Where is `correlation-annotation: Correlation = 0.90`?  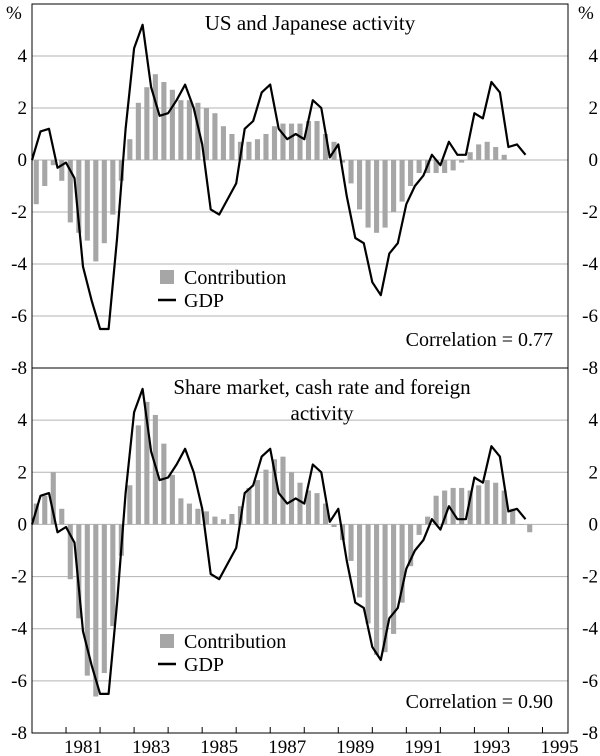 correlation-annotation: Correlation = 0.90 is located at coordinates (479, 702).